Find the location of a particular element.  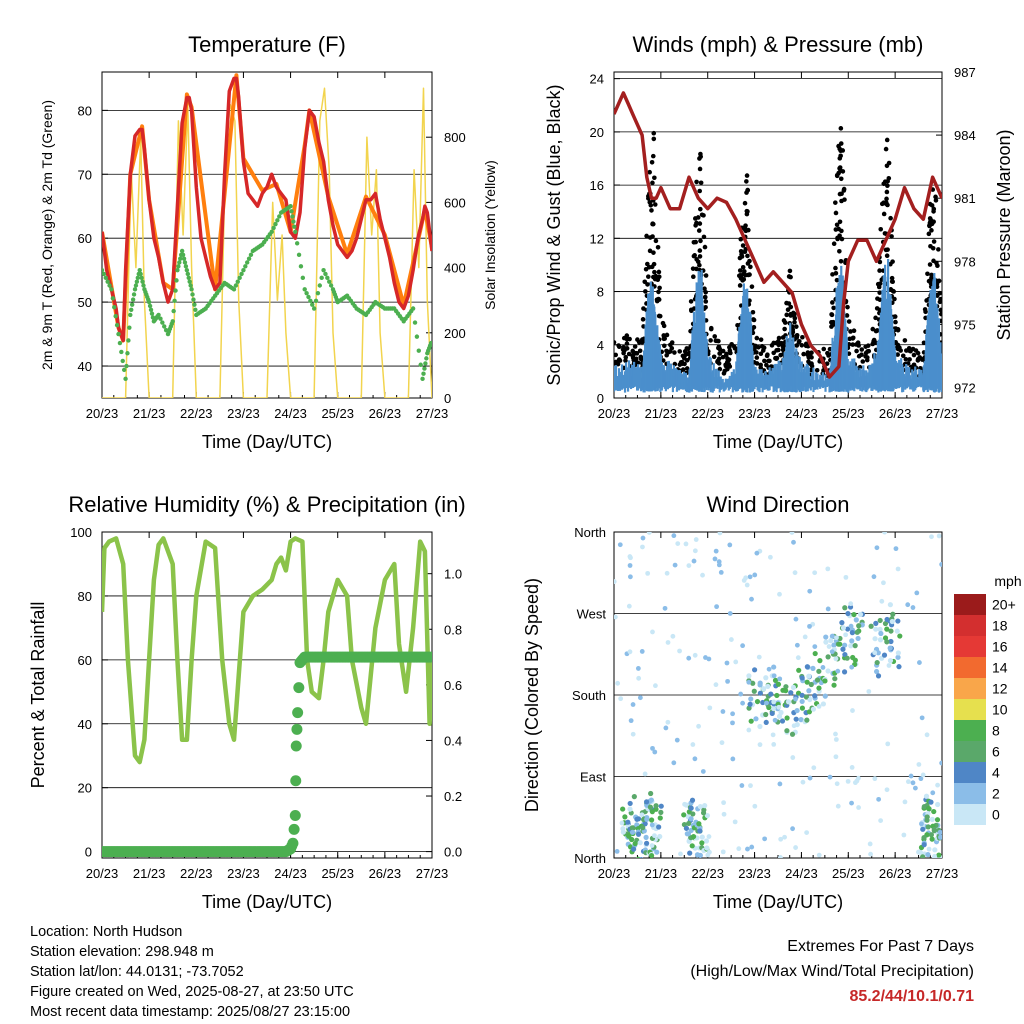

y2-tick-label: 981 is located at coordinates (965, 198).